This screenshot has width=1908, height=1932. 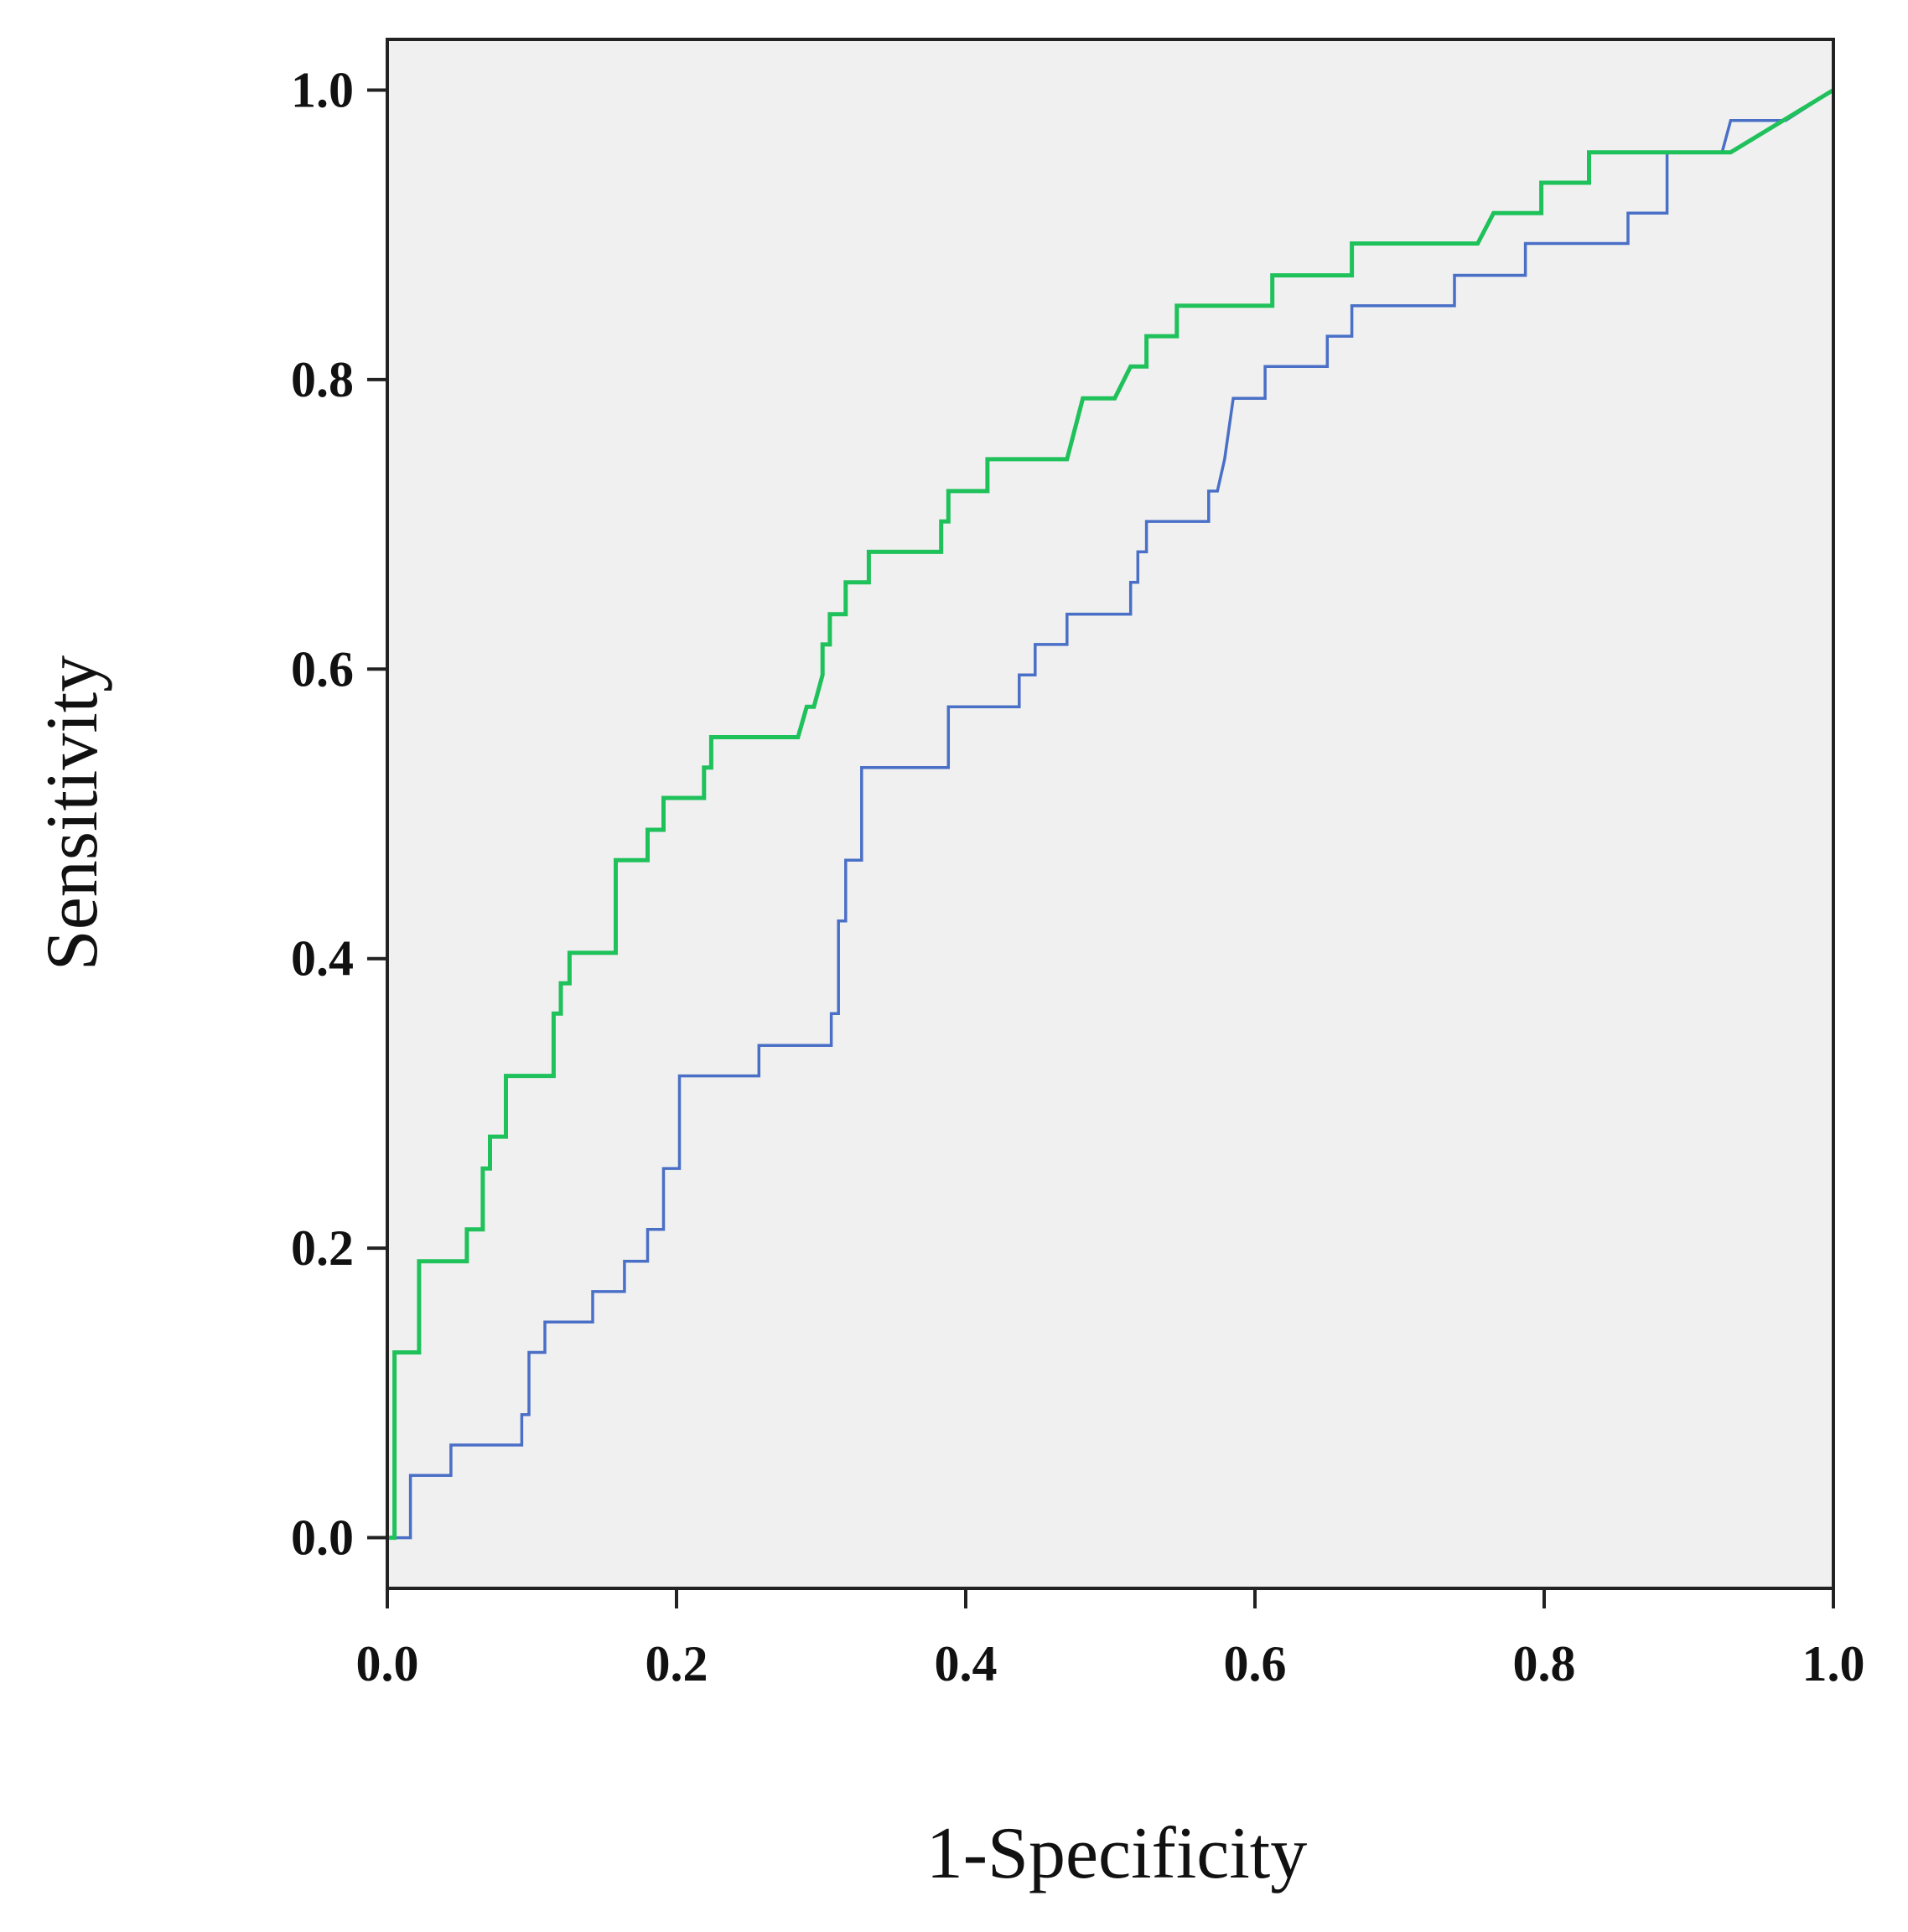 I want to click on x-tick-label: 0.6, so click(x=1255, y=1664).